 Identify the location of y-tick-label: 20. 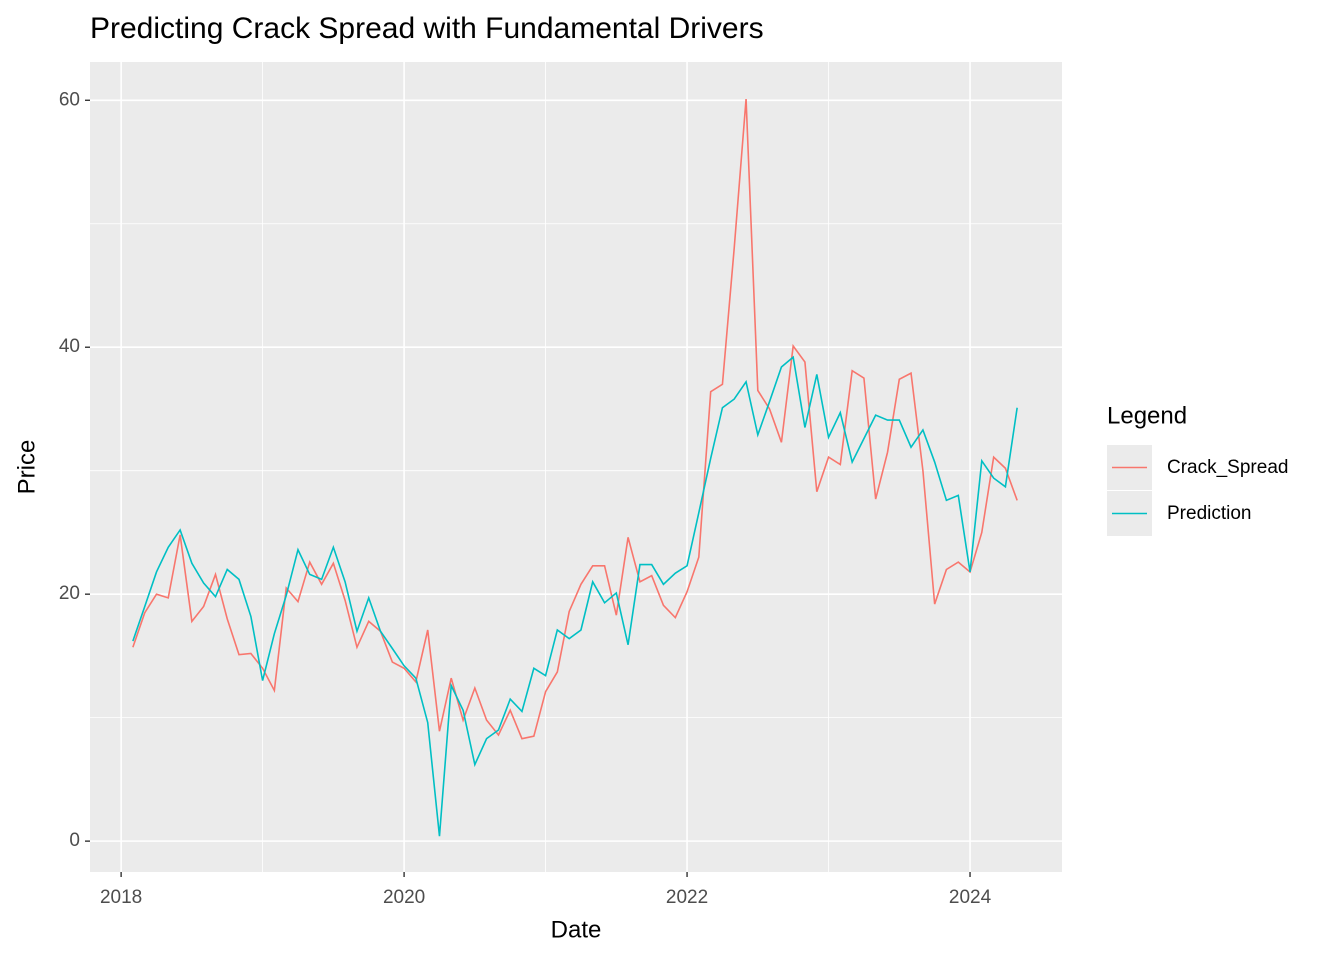
(69, 593).